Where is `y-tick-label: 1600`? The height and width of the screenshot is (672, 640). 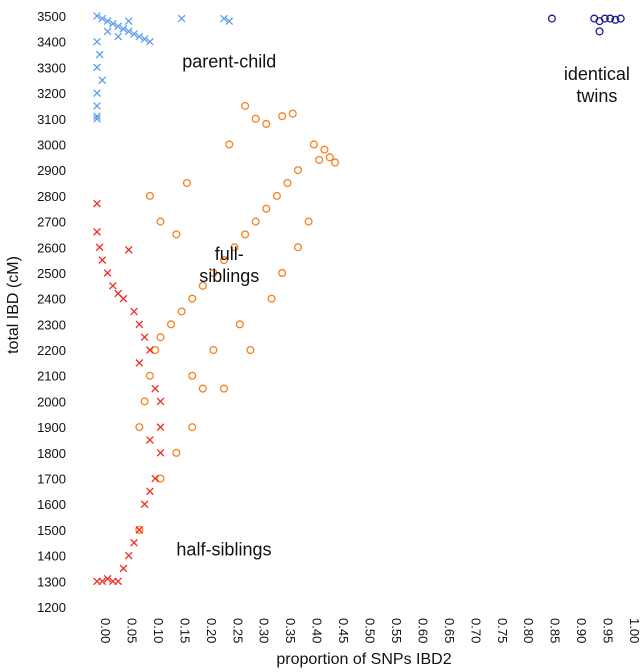 y-tick-label: 1600 is located at coordinates (51, 504).